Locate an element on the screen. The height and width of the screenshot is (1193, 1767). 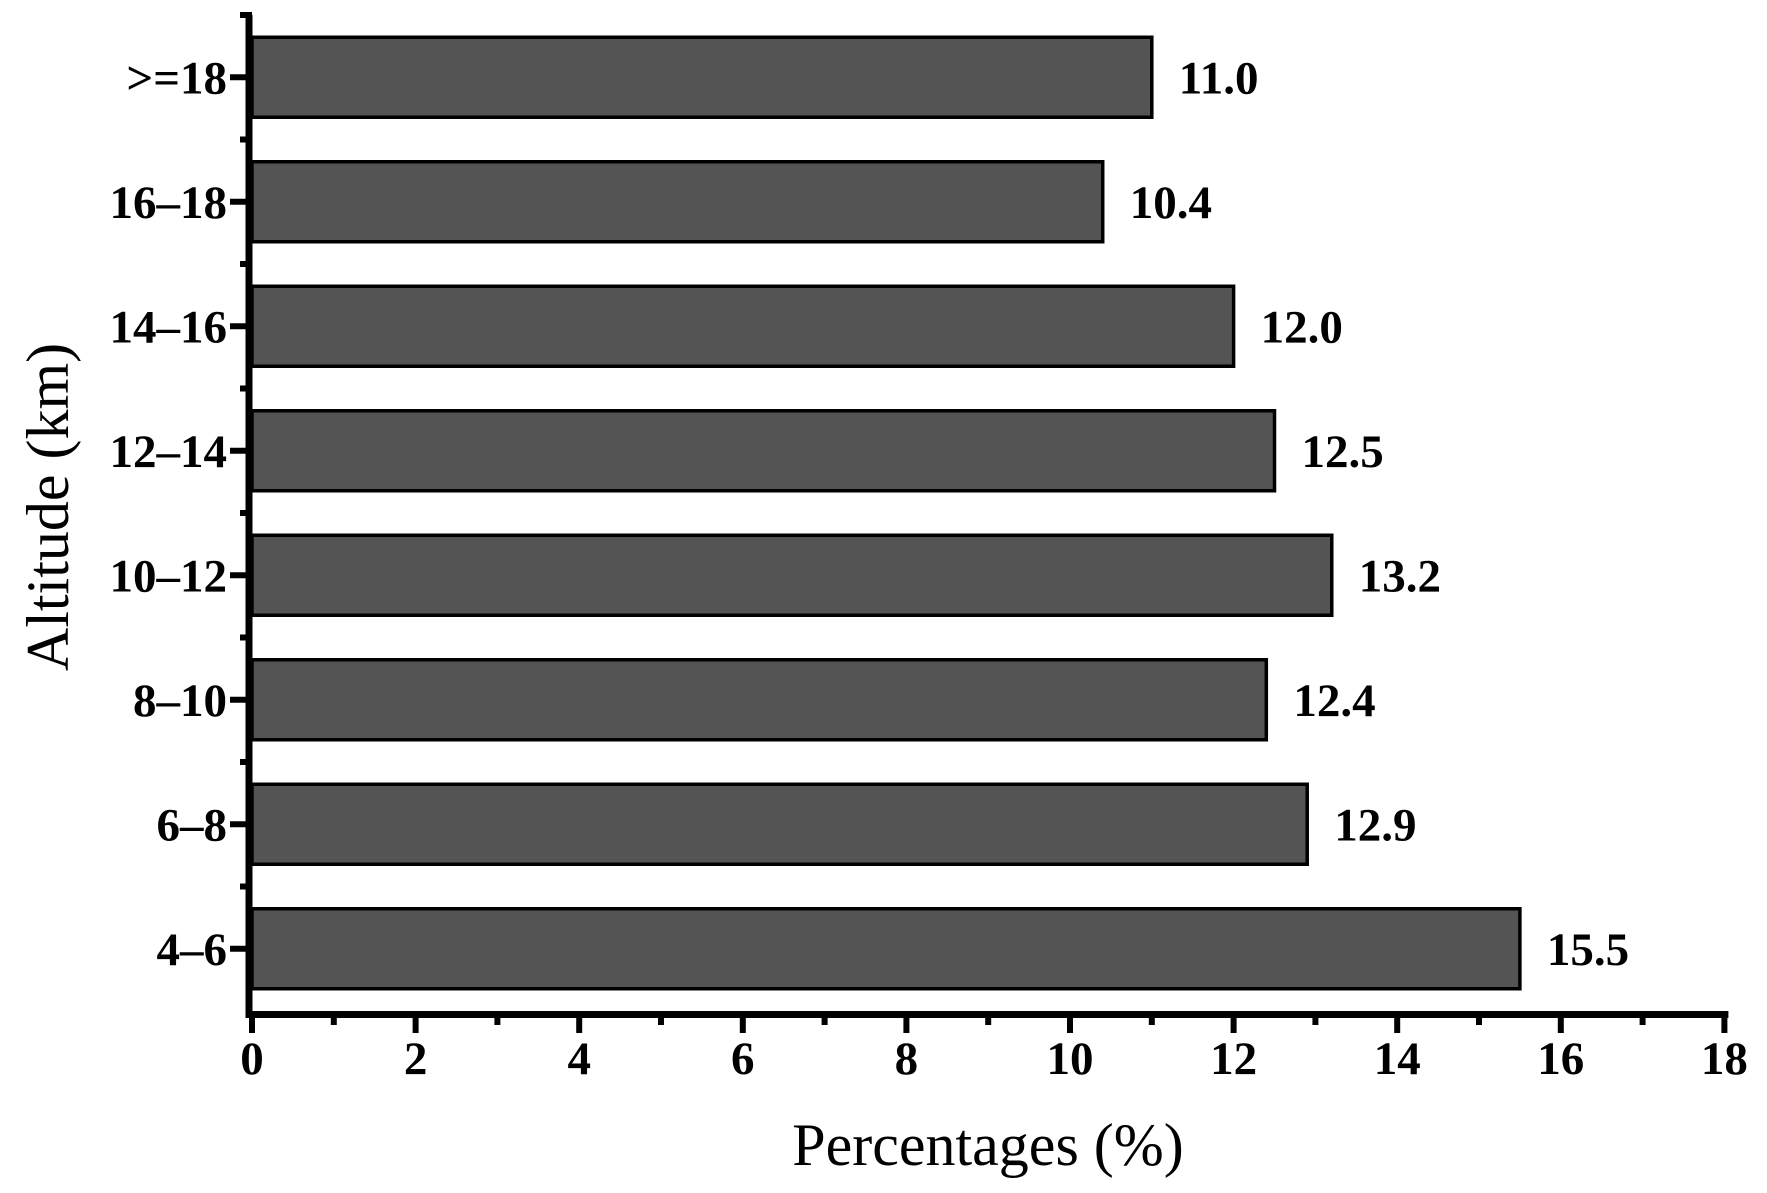
y-tick-label: 6–8 is located at coordinates (192, 825).